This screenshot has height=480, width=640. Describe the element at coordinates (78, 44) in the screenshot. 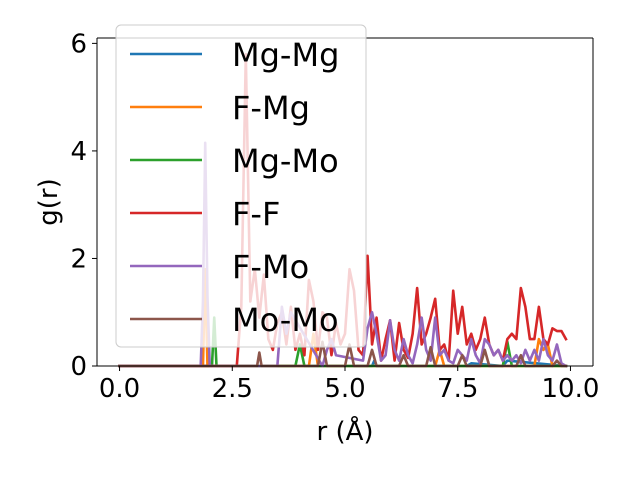

I see `y-tick-label: 6` at that location.